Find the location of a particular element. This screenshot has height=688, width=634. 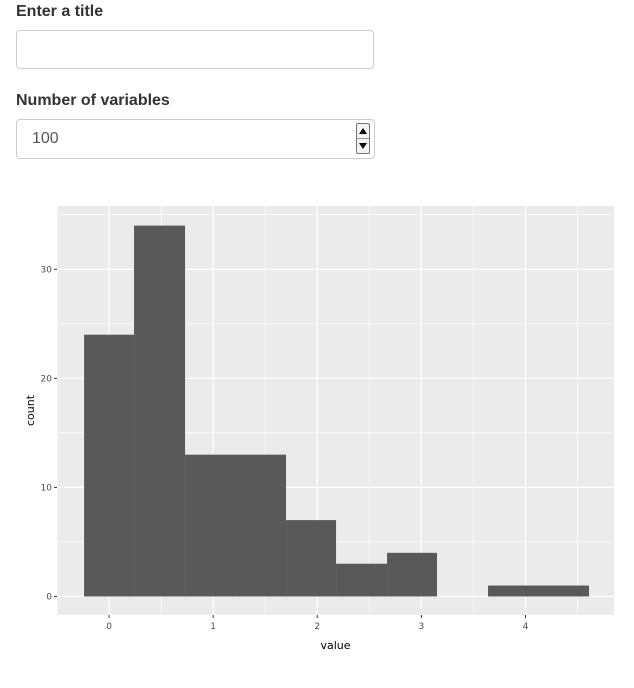

arrow-up-icon is located at coordinates (363, 131).